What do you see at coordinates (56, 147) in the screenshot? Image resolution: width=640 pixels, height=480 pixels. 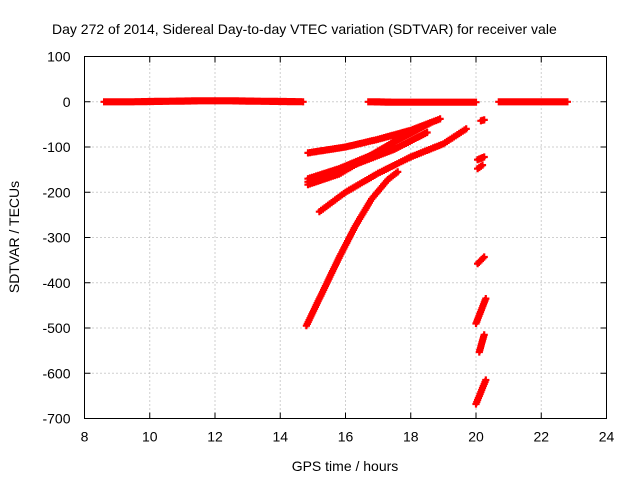 I see `y-tick-label: -100` at bounding box center [56, 147].